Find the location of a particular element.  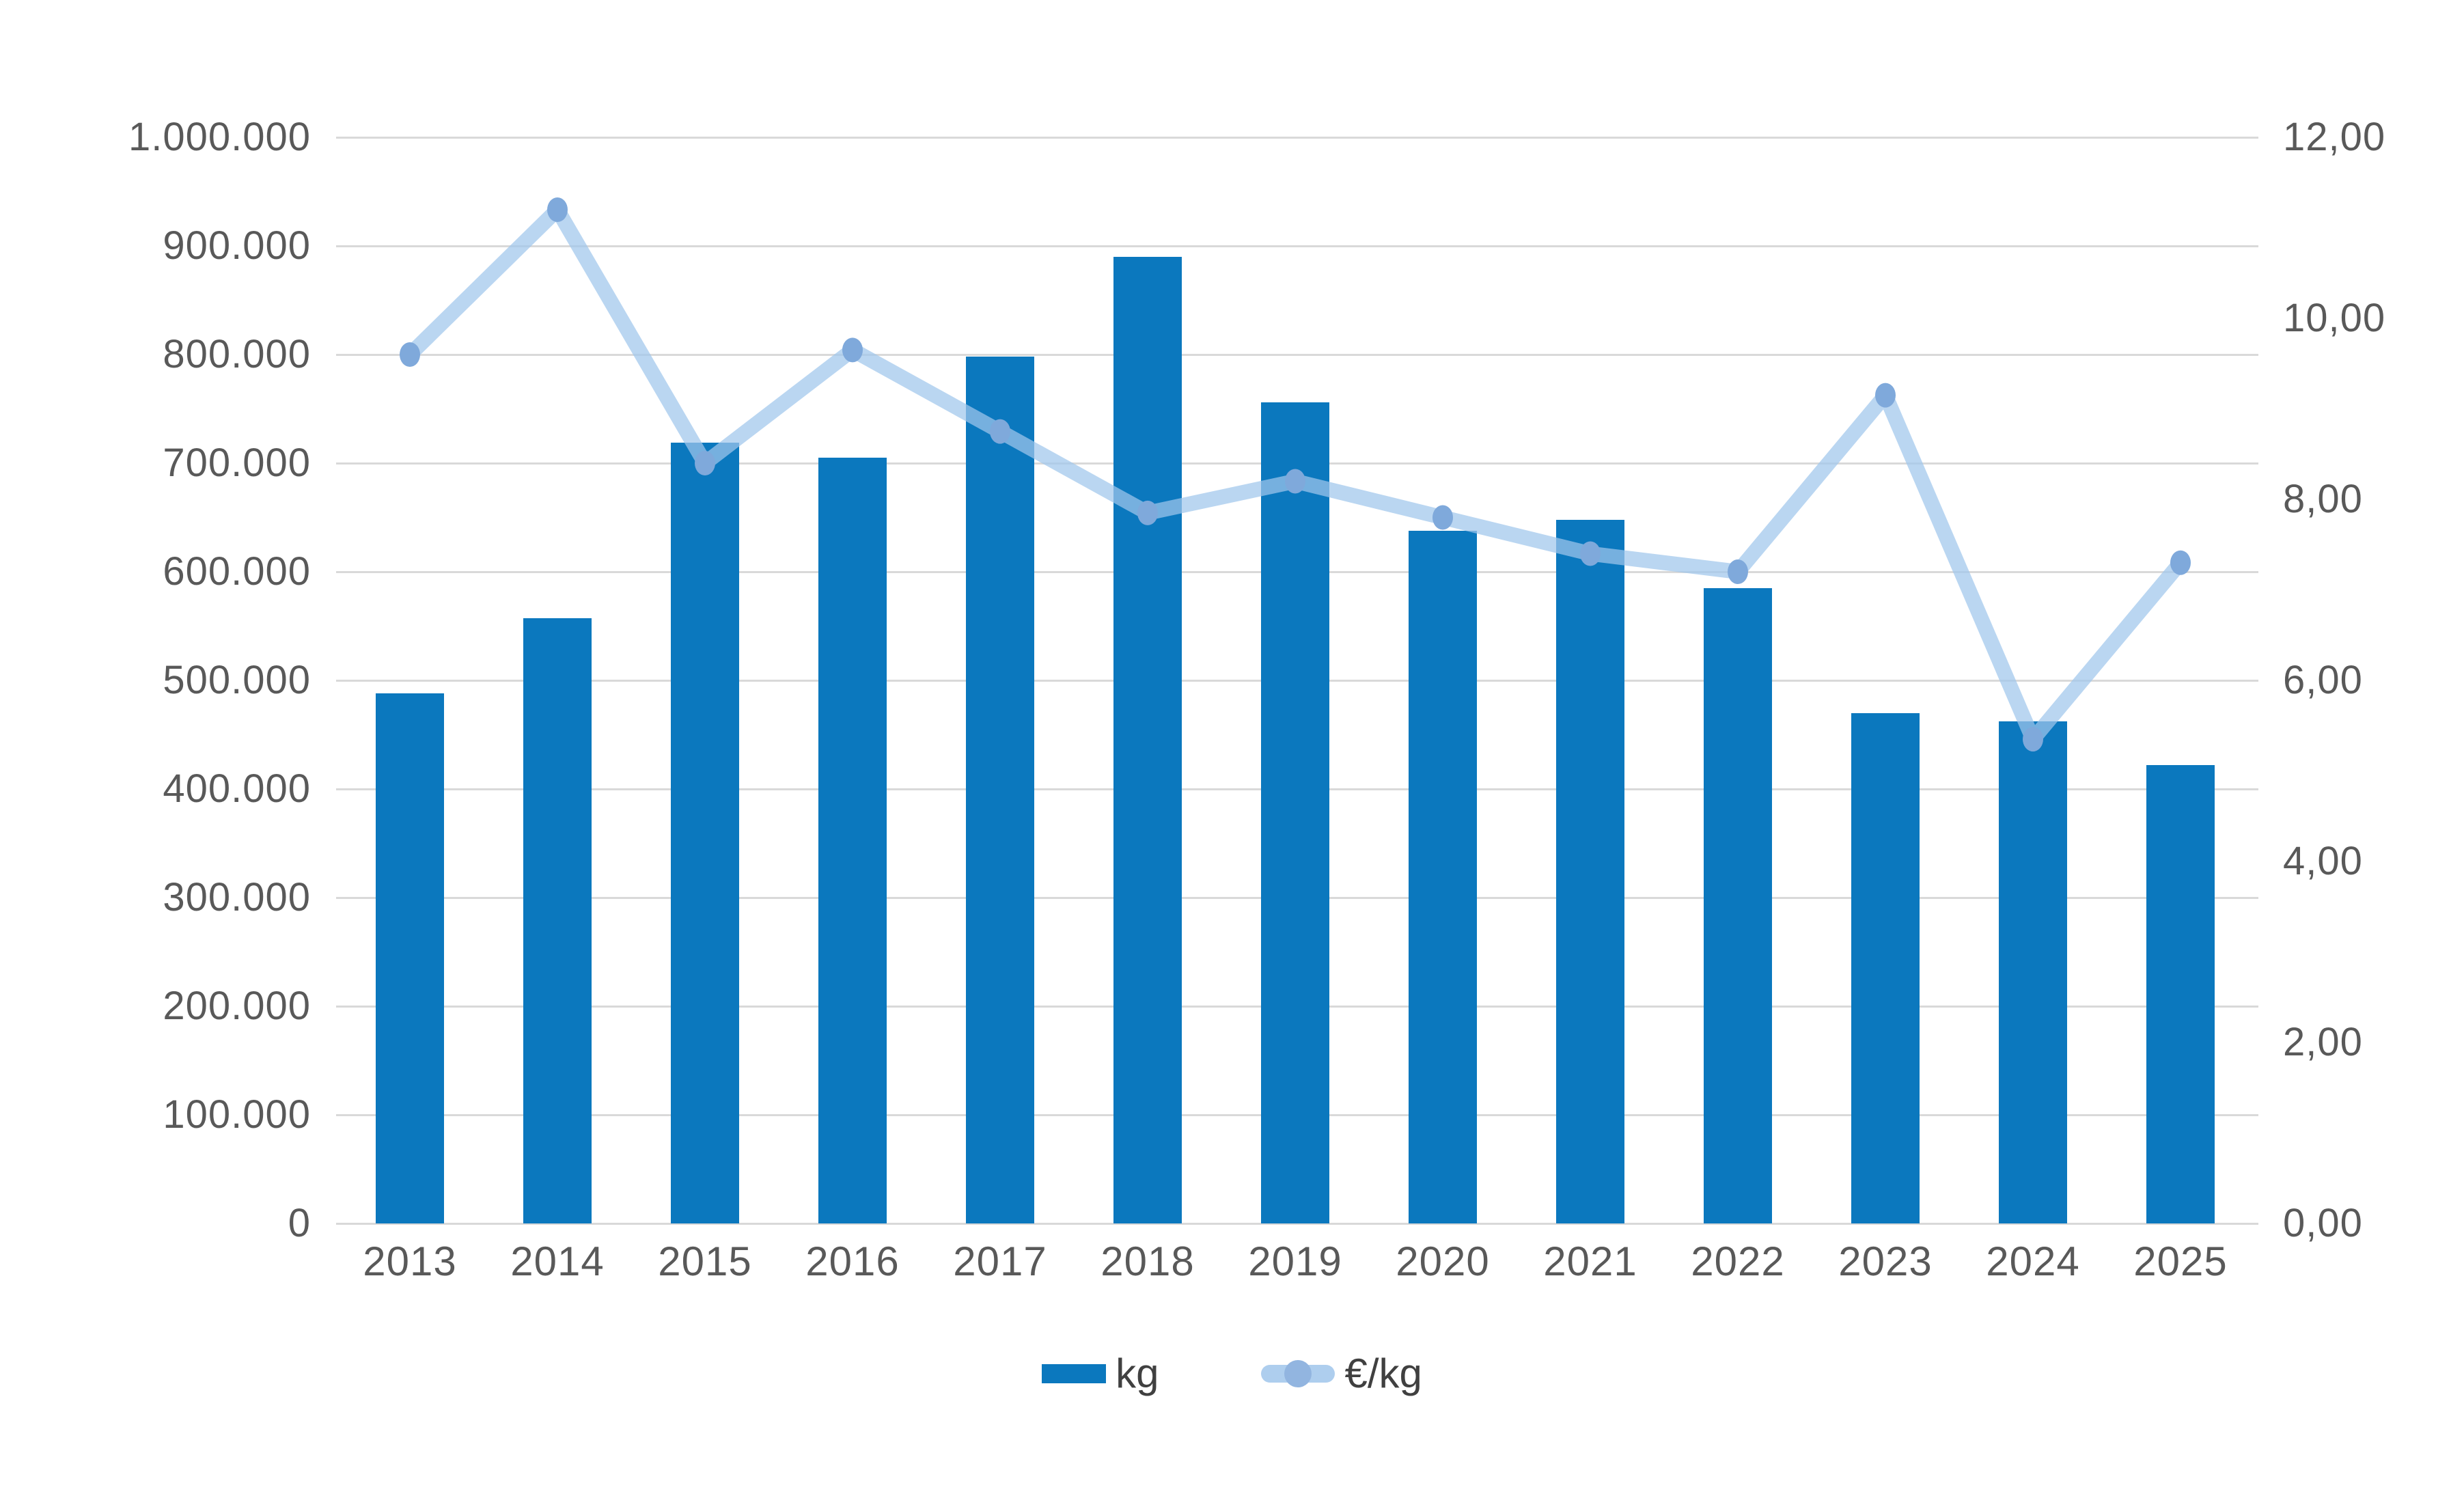

price-point-2023 is located at coordinates (1886, 395).